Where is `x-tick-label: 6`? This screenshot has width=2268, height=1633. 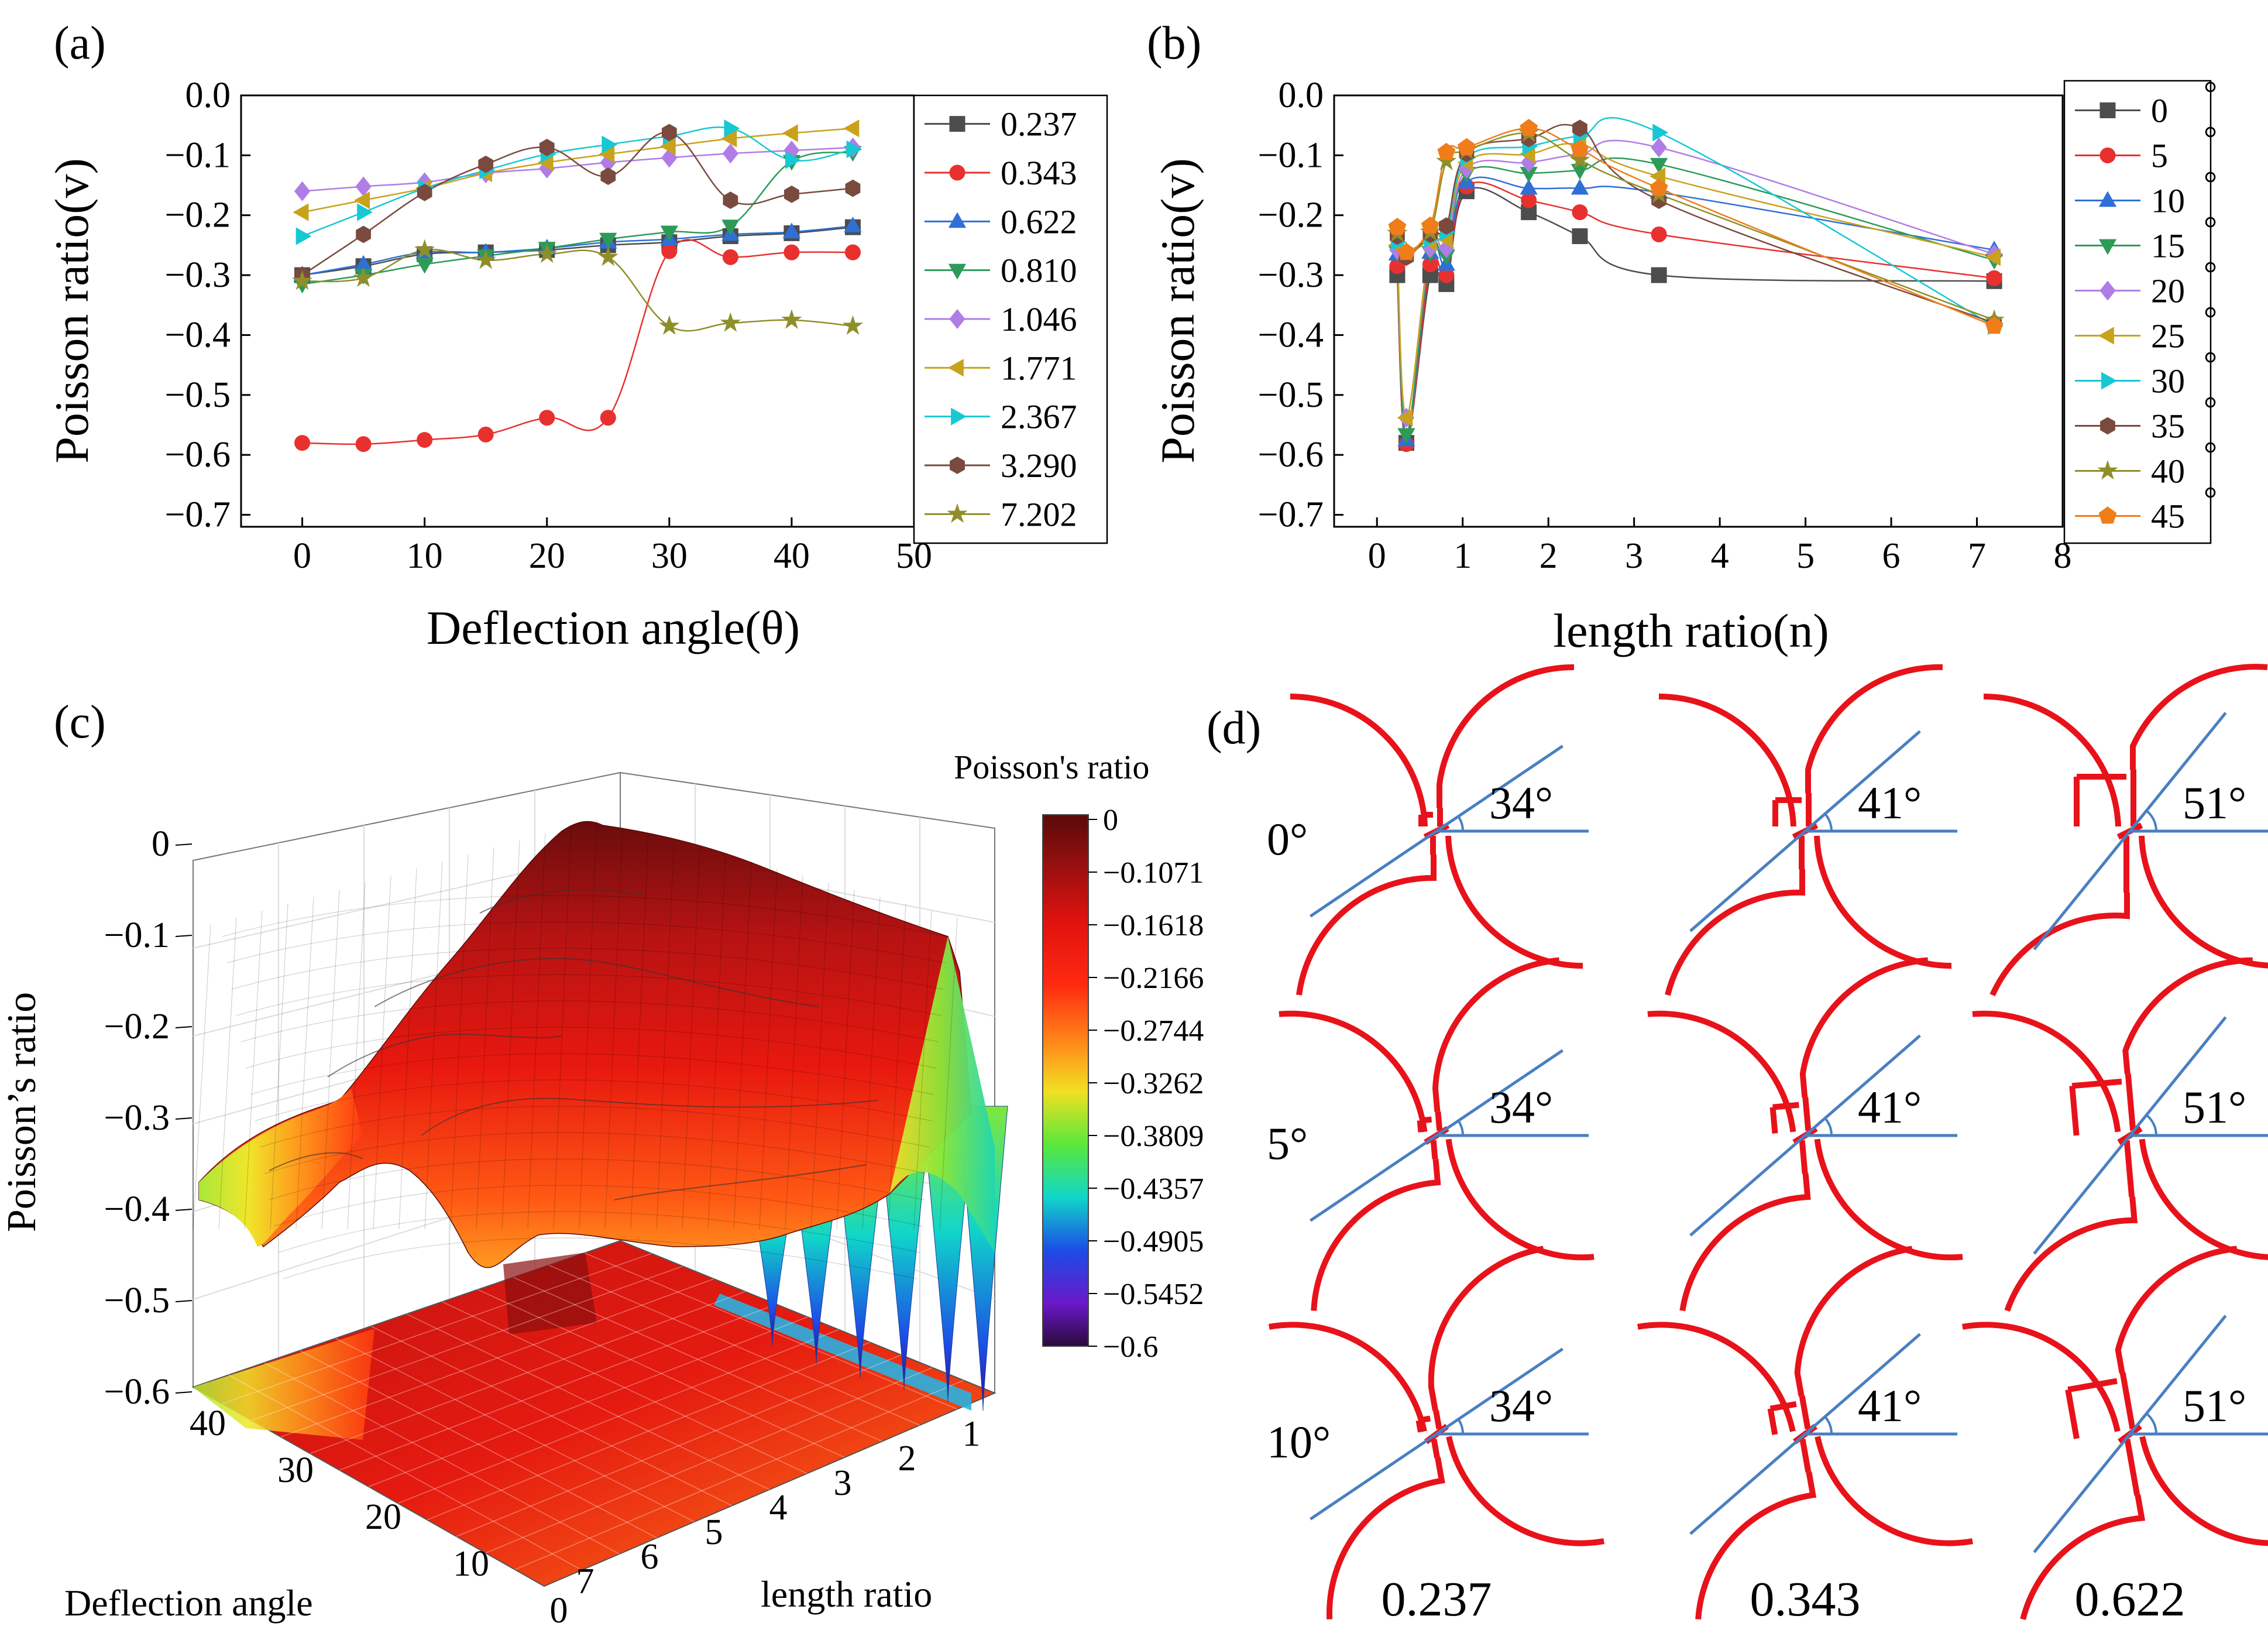
x-tick-label: 6 is located at coordinates (1891, 556).